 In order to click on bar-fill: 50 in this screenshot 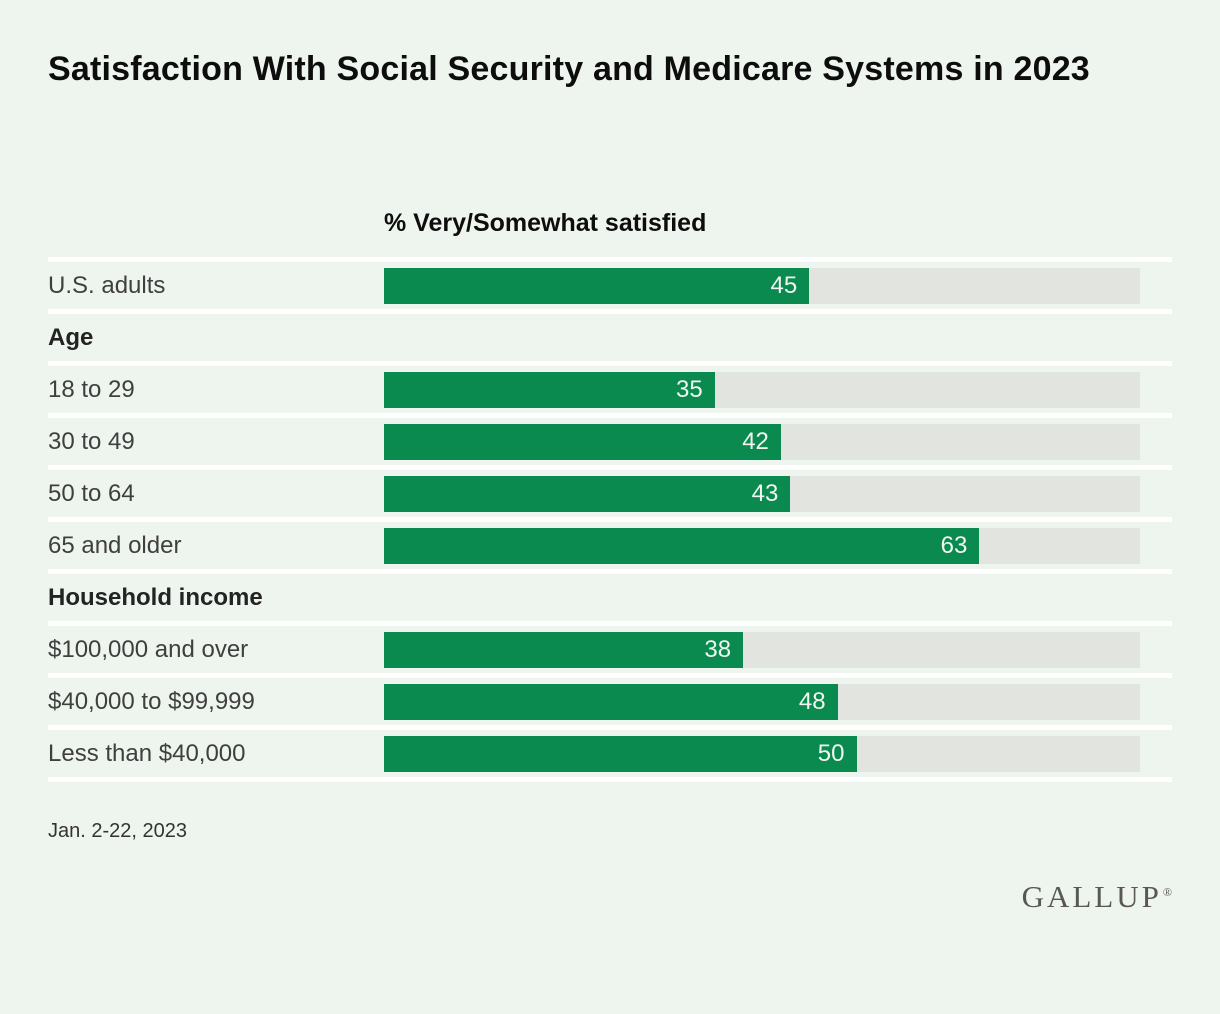, I will do `click(620, 753)`.